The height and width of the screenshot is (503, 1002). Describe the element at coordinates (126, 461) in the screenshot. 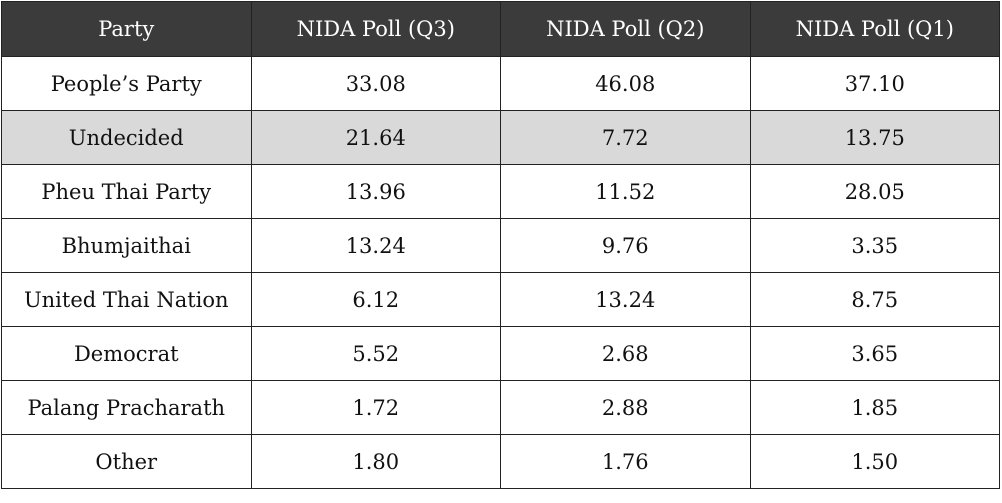

I see `party-cell: Other` at that location.